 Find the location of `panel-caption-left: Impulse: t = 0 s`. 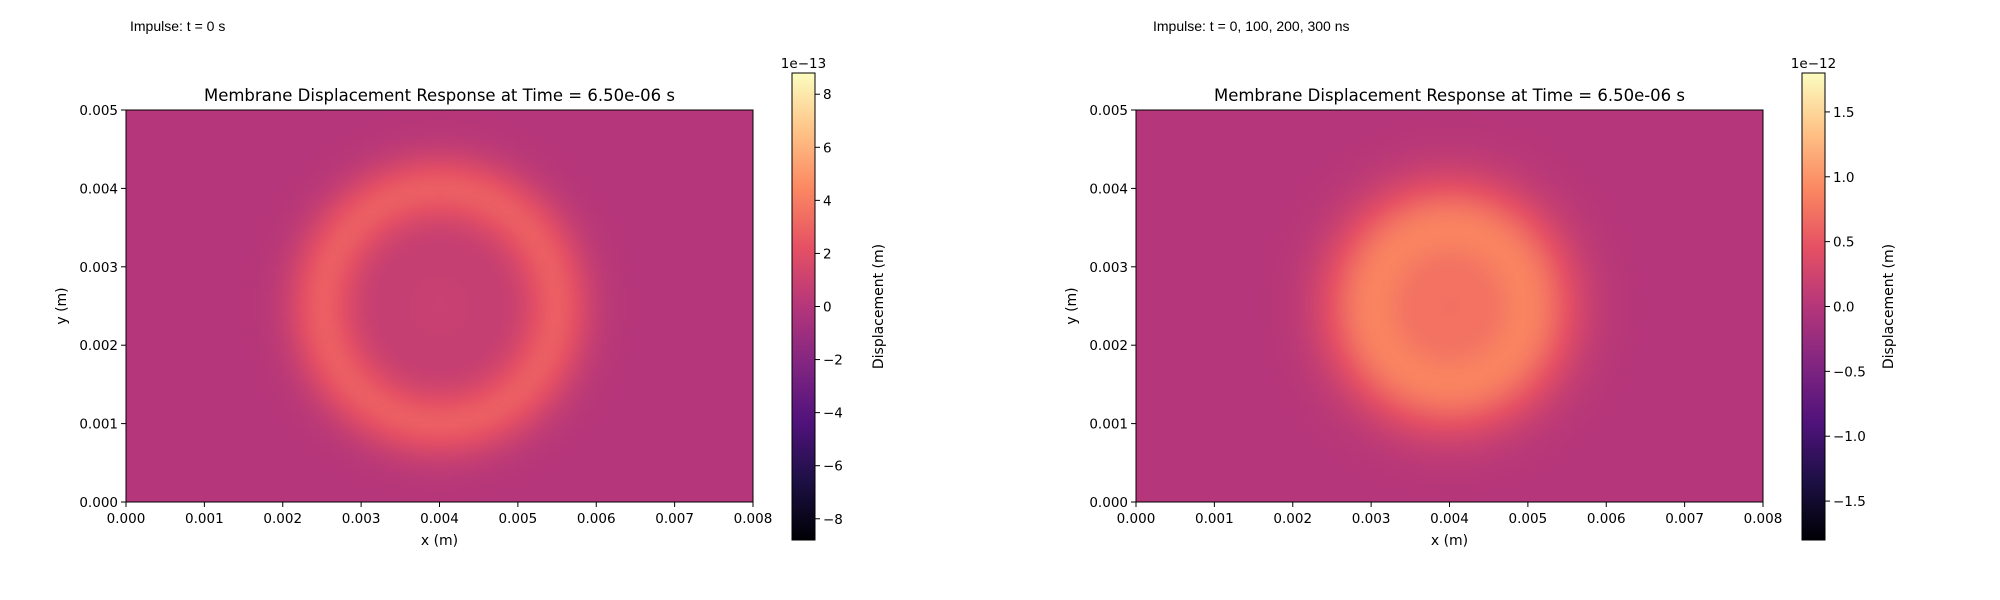

panel-caption-left: Impulse: t = 0 s is located at coordinates (178, 26).